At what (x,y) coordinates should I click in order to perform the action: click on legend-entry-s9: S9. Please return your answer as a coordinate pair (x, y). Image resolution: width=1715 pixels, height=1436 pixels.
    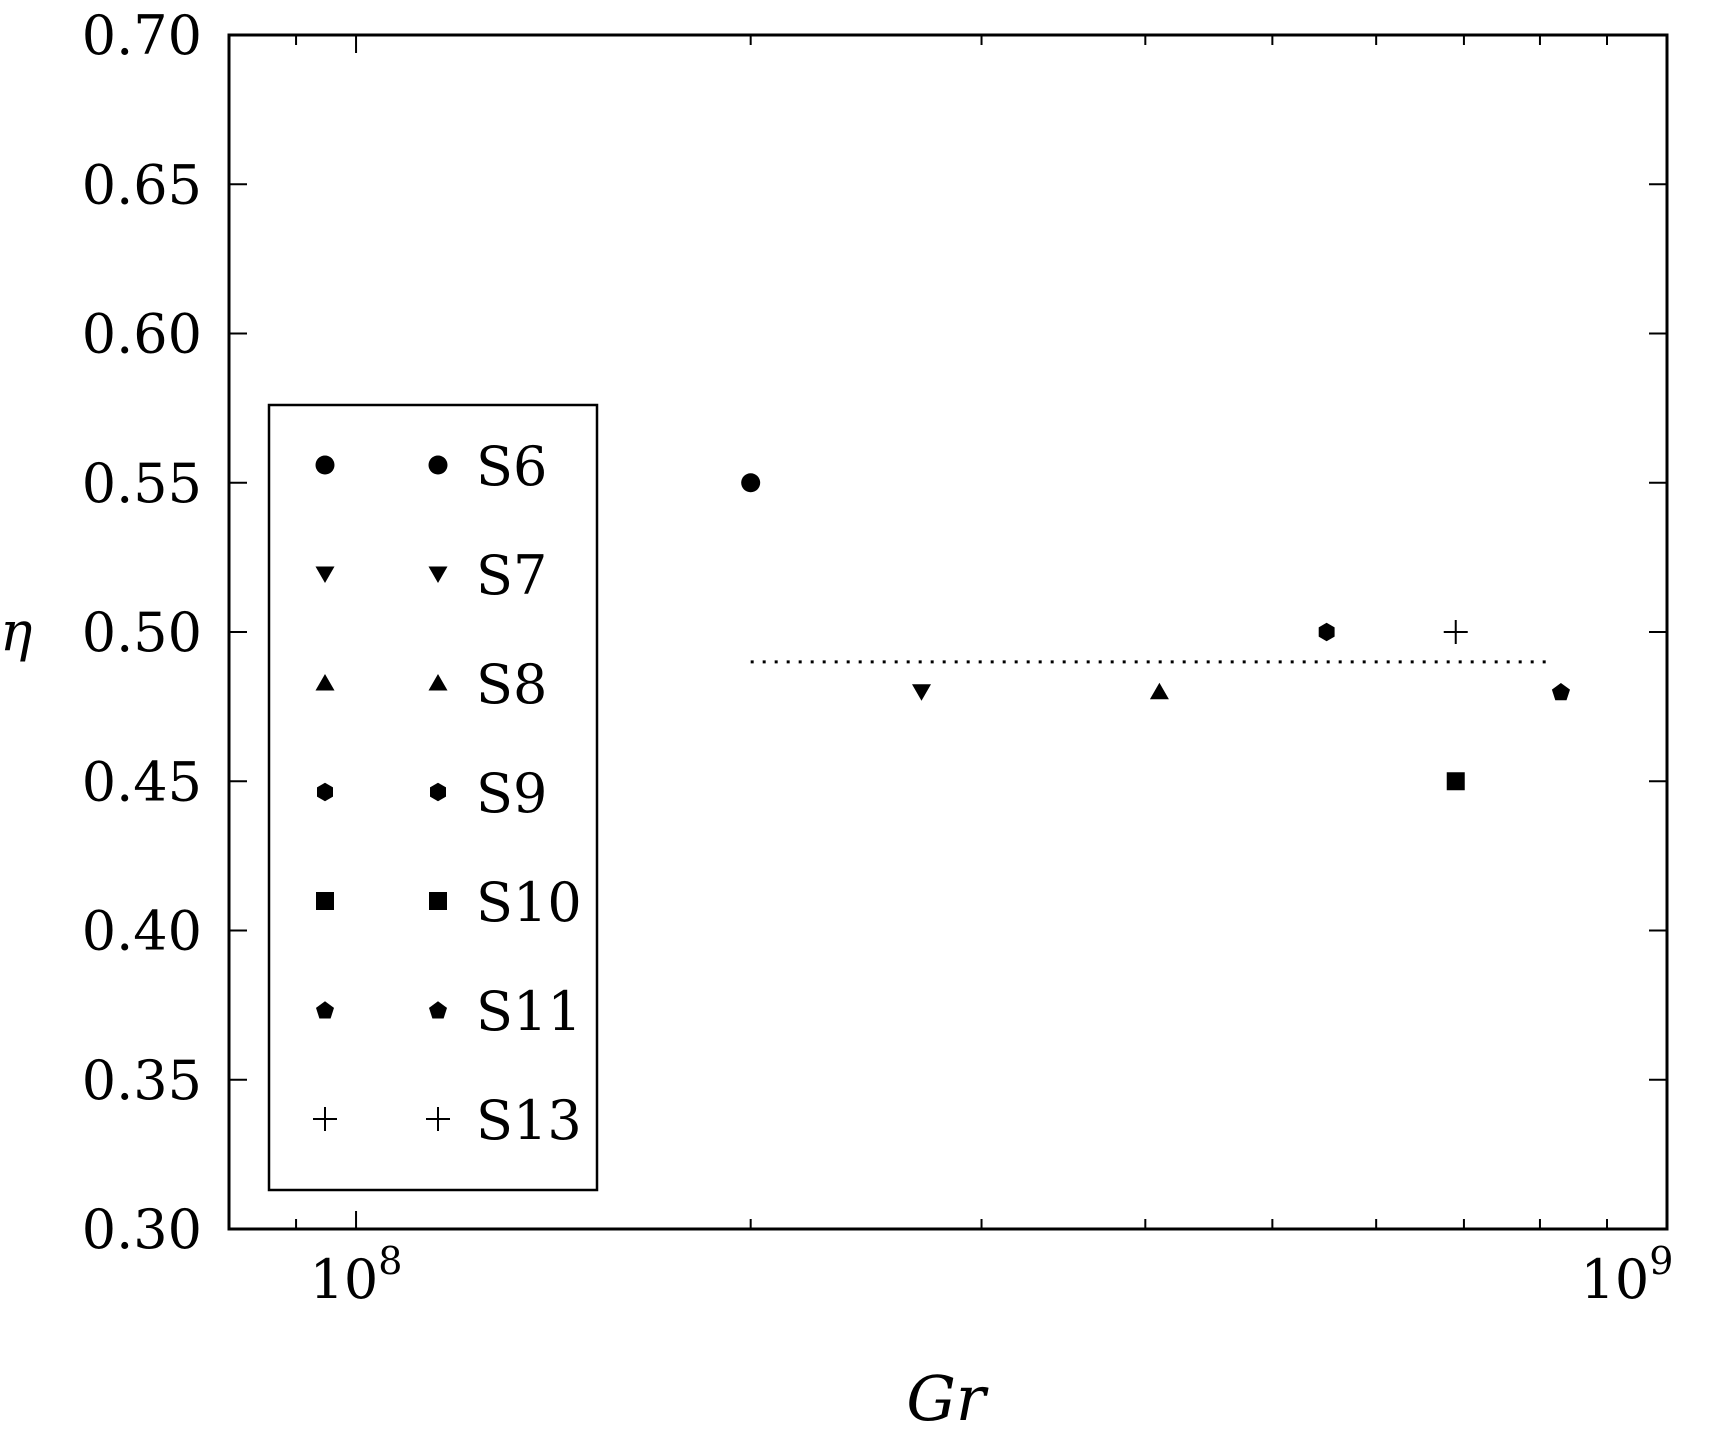
    Looking at the image, I should click on (432, 793).